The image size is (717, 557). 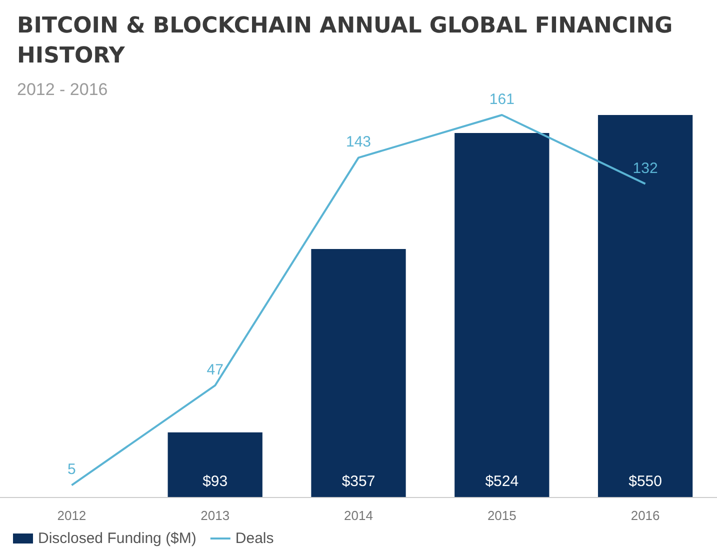 I want to click on chart-title: BITCOIN & BLOCKCHAIN ANNUAL GLOBAL FINANCING HISTORY, so click(x=348, y=41).